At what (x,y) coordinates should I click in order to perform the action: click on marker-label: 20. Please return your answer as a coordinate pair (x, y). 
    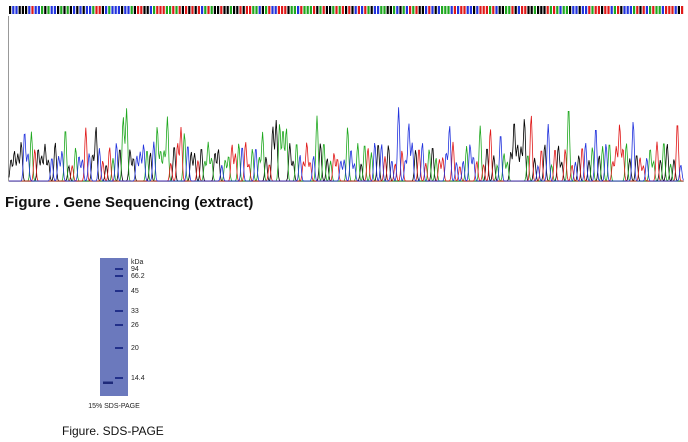
    Looking at the image, I should click on (135, 348).